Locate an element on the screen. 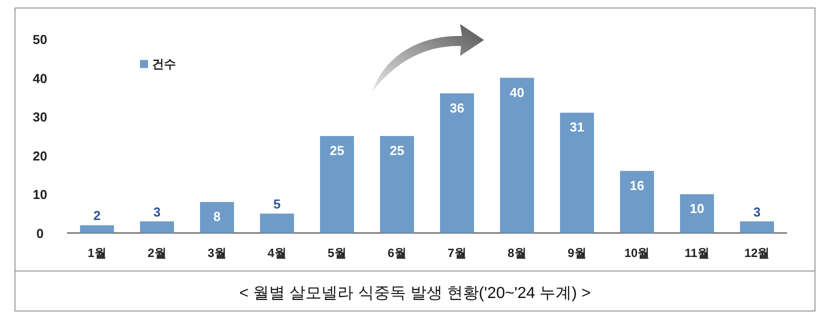 This screenshot has height=323, width=830. legend-label: 건수 is located at coordinates (164, 64).